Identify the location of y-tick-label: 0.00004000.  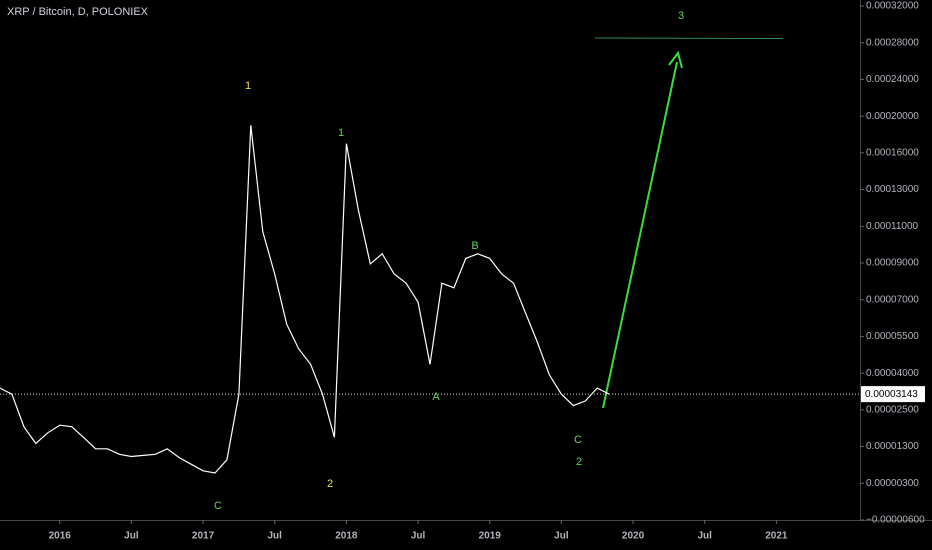
(892, 373).